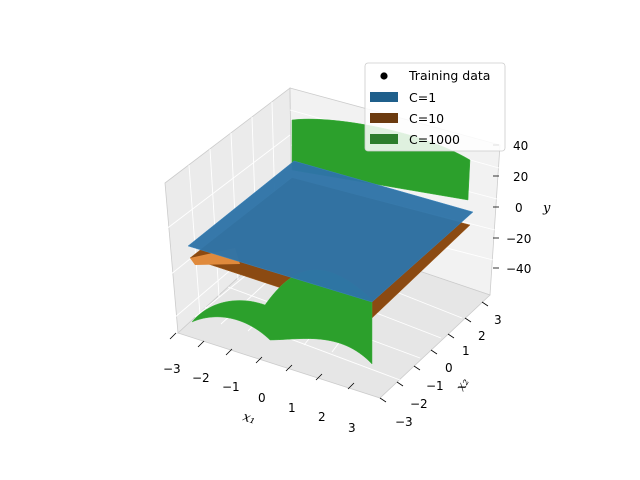 This screenshot has width=640, height=480. I want to click on legend-marker-training-data, so click(384, 76).